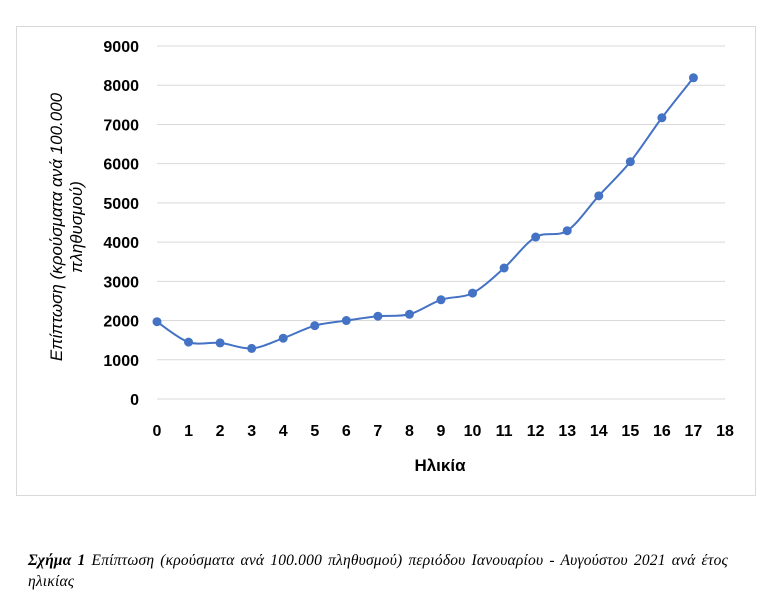 This screenshot has width=778, height=604. What do you see at coordinates (56, 226) in the screenshot?
I see `y-axis-title-line-1: Επίπτωση (κρούσματα ανά 100.000` at bounding box center [56, 226].